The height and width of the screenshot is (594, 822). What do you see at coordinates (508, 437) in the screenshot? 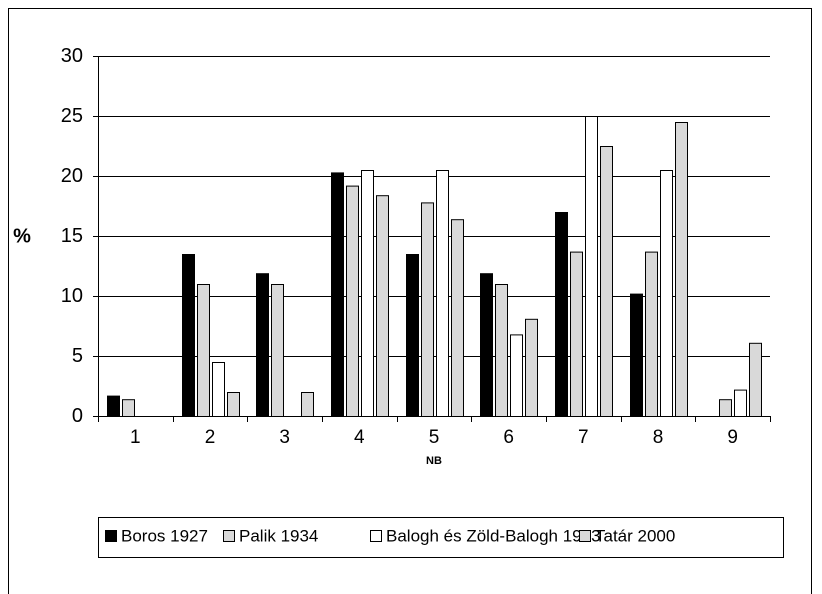
I see `x-tick-label: 6` at bounding box center [508, 437].